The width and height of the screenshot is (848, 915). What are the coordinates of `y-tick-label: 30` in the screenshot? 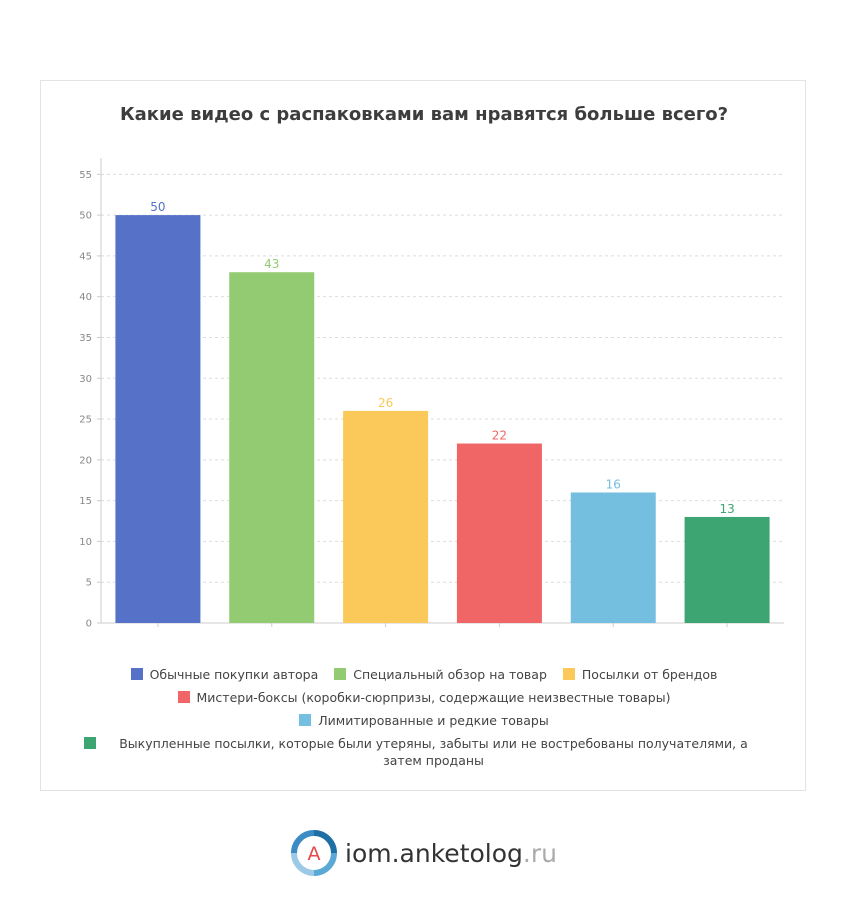 It's located at (85, 379).